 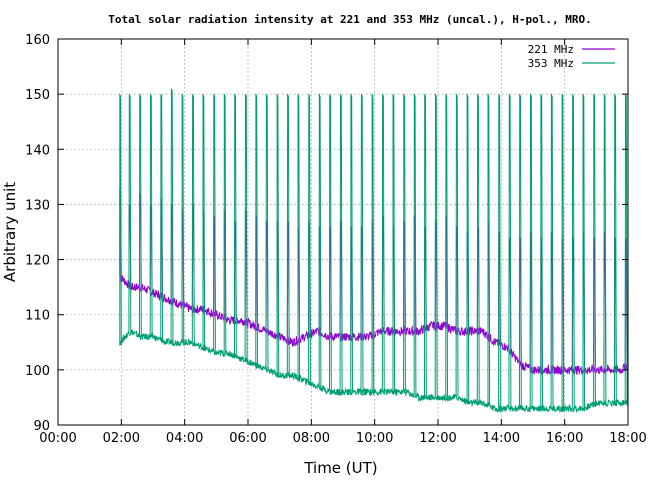 What do you see at coordinates (184, 438) in the screenshot?
I see `x-tick-label: 04:00` at bounding box center [184, 438].